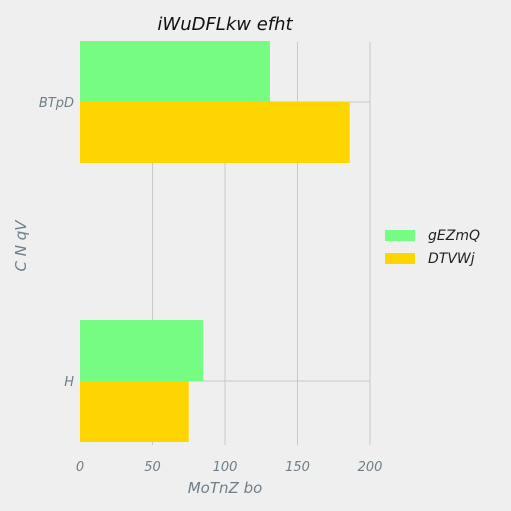 The height and width of the screenshot is (511, 511). Describe the element at coordinates (21, 245) in the screenshot. I see `y-axis-label: C N qV` at that location.